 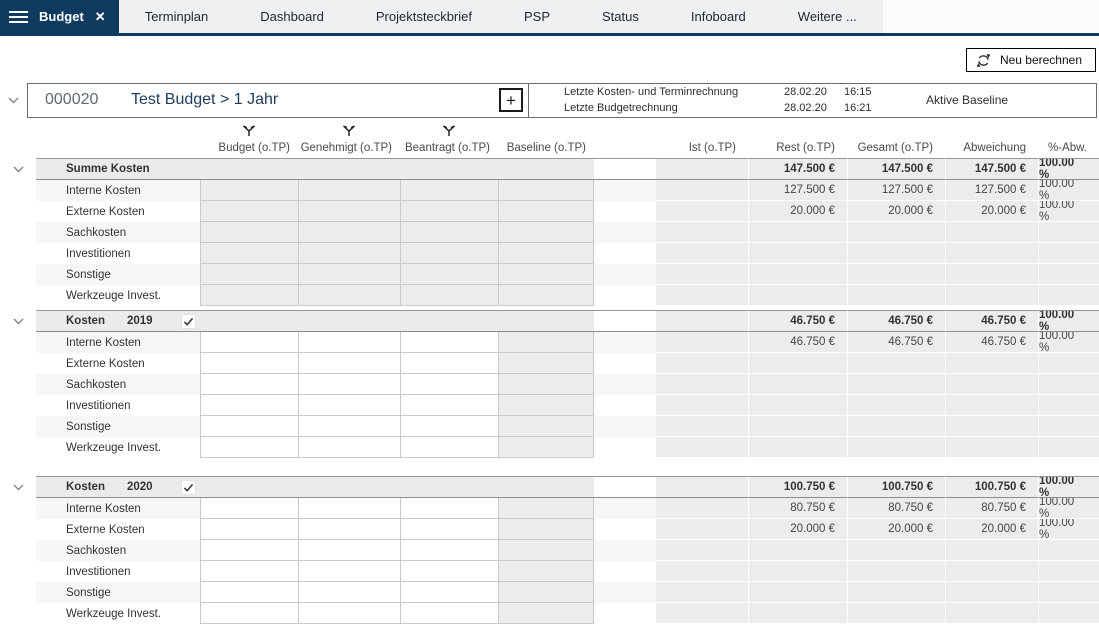 What do you see at coordinates (990, 16) in the screenshot?
I see `tab-bar-filler` at bounding box center [990, 16].